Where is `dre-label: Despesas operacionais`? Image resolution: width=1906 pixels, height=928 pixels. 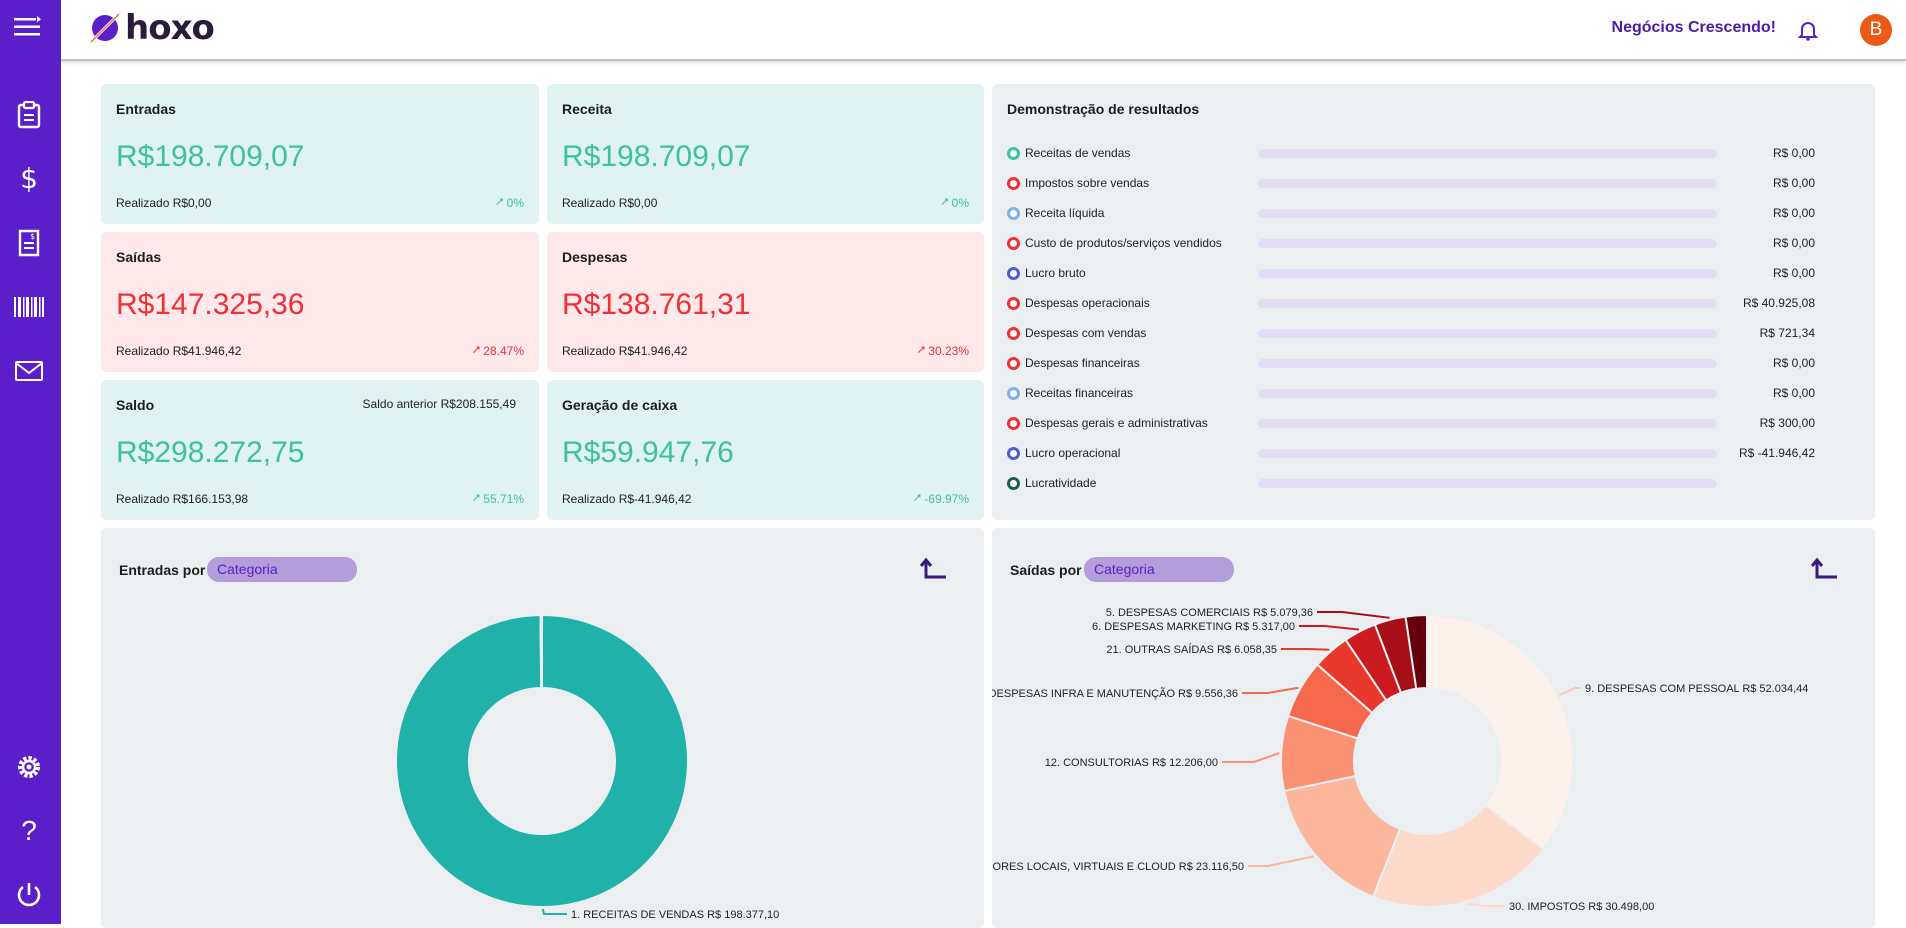 dre-label: Despesas operacionais is located at coordinates (1087, 303).